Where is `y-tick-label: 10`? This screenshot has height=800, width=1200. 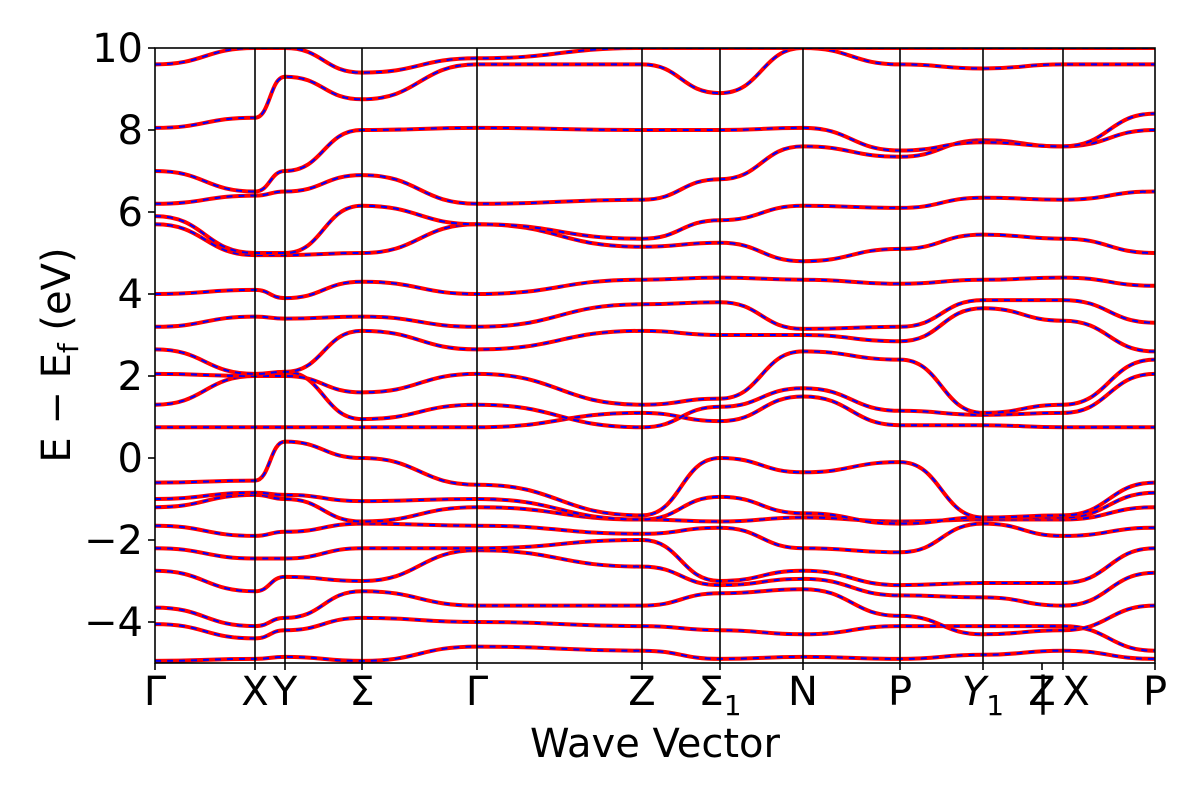 y-tick-label: 10 is located at coordinates (117, 49).